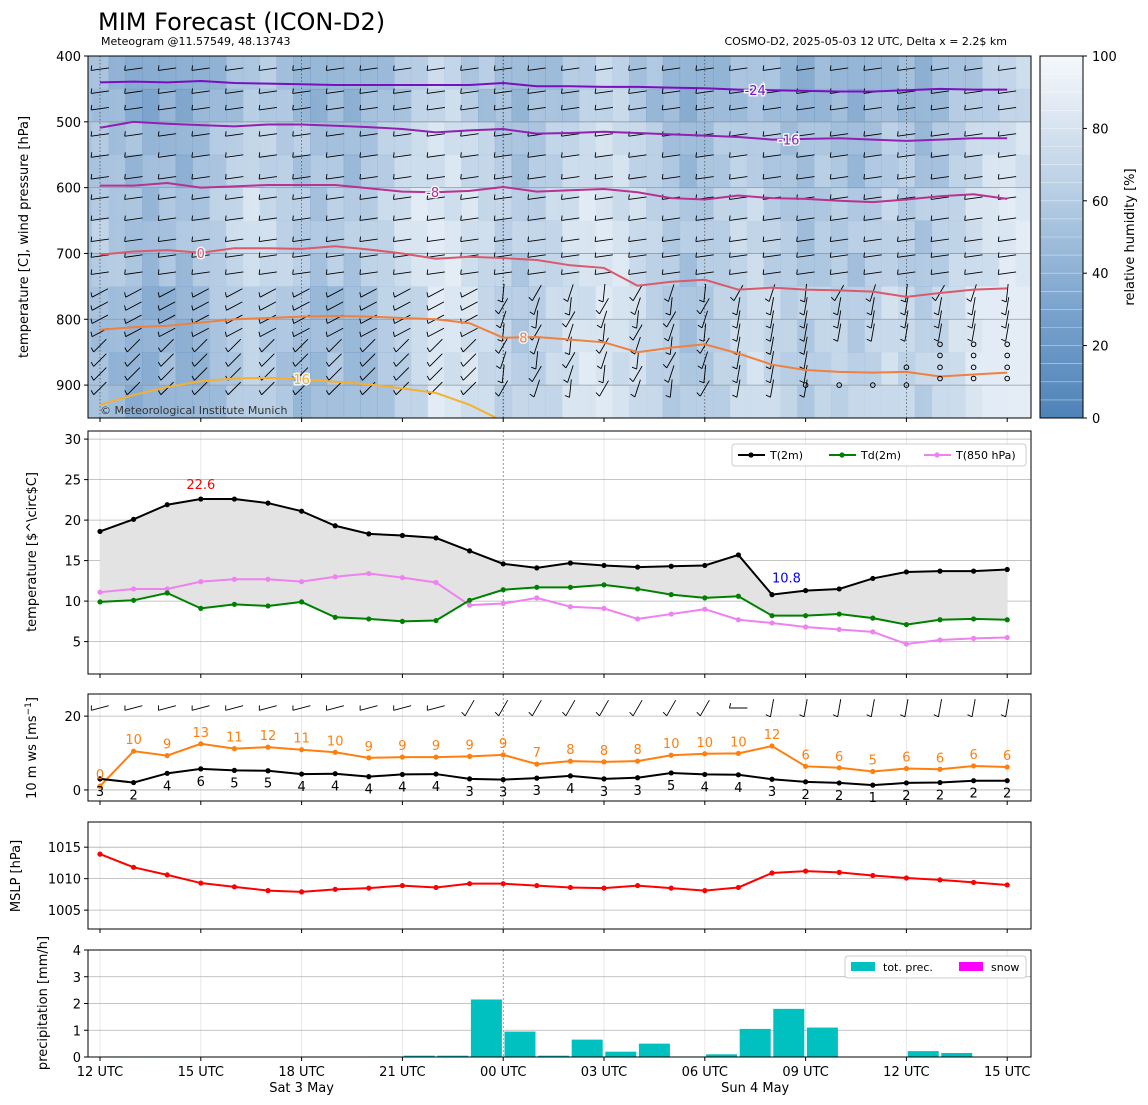 This screenshot has width=1148, height=1105. What do you see at coordinates (1007, 1072) in the screenshot?
I see `x-tick-label: 15 UTC` at bounding box center [1007, 1072].